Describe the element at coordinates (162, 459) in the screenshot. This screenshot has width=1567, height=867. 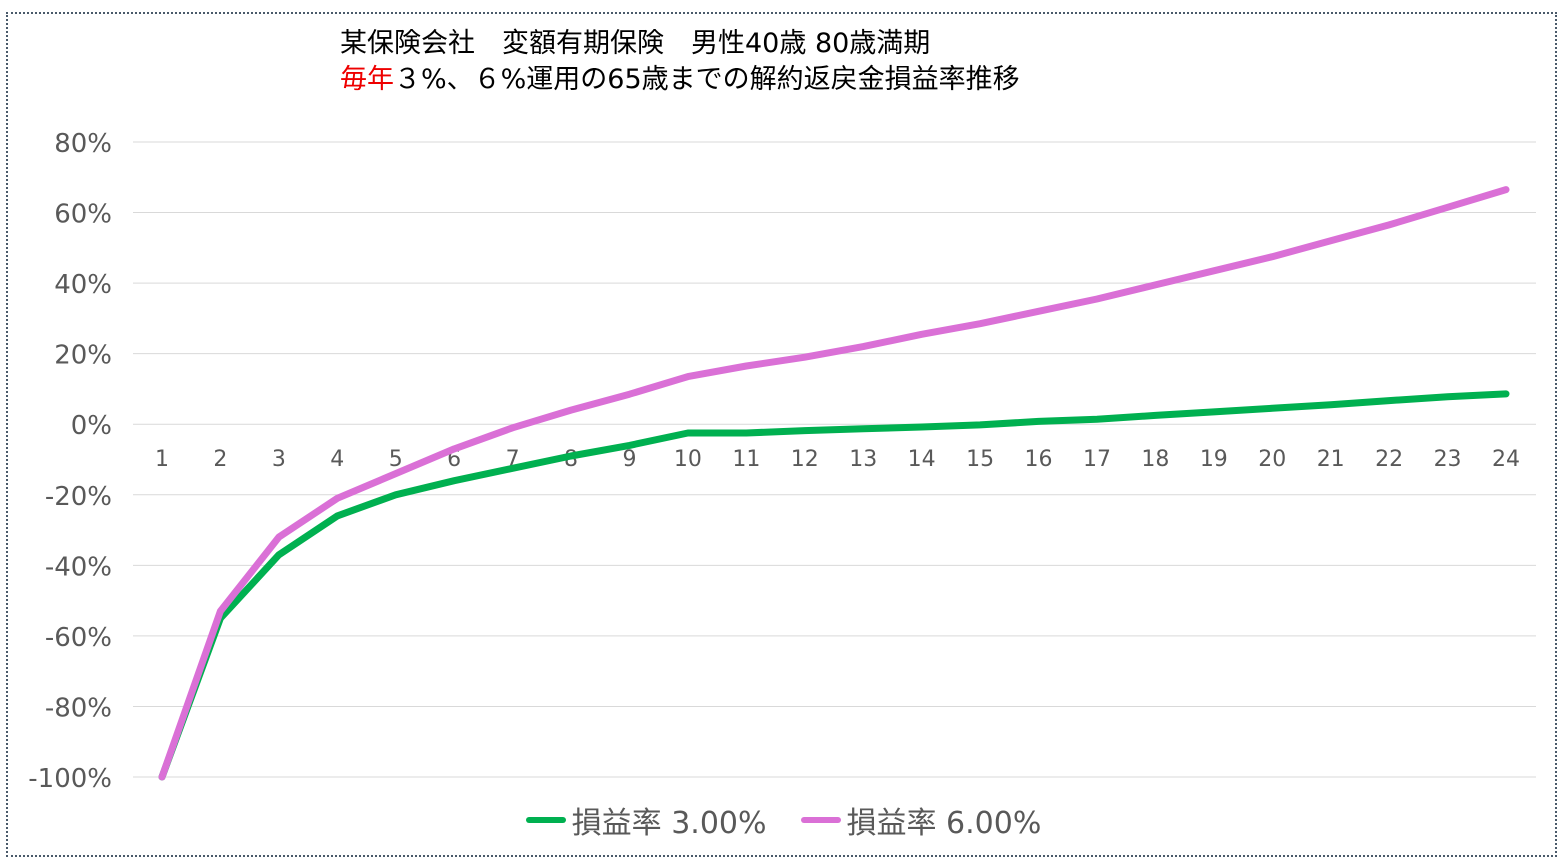
I see `x-tick-label: 1` at that location.